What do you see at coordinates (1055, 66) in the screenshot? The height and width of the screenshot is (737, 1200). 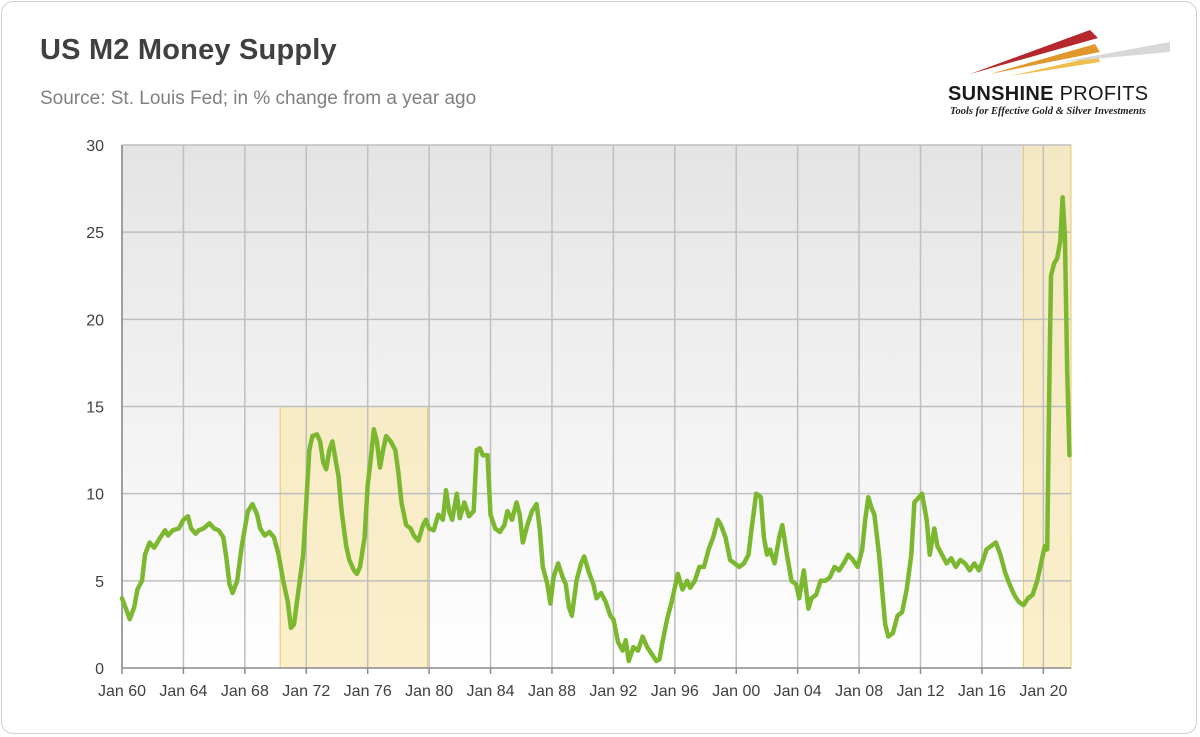 I see `logo-ray-gold` at bounding box center [1055, 66].